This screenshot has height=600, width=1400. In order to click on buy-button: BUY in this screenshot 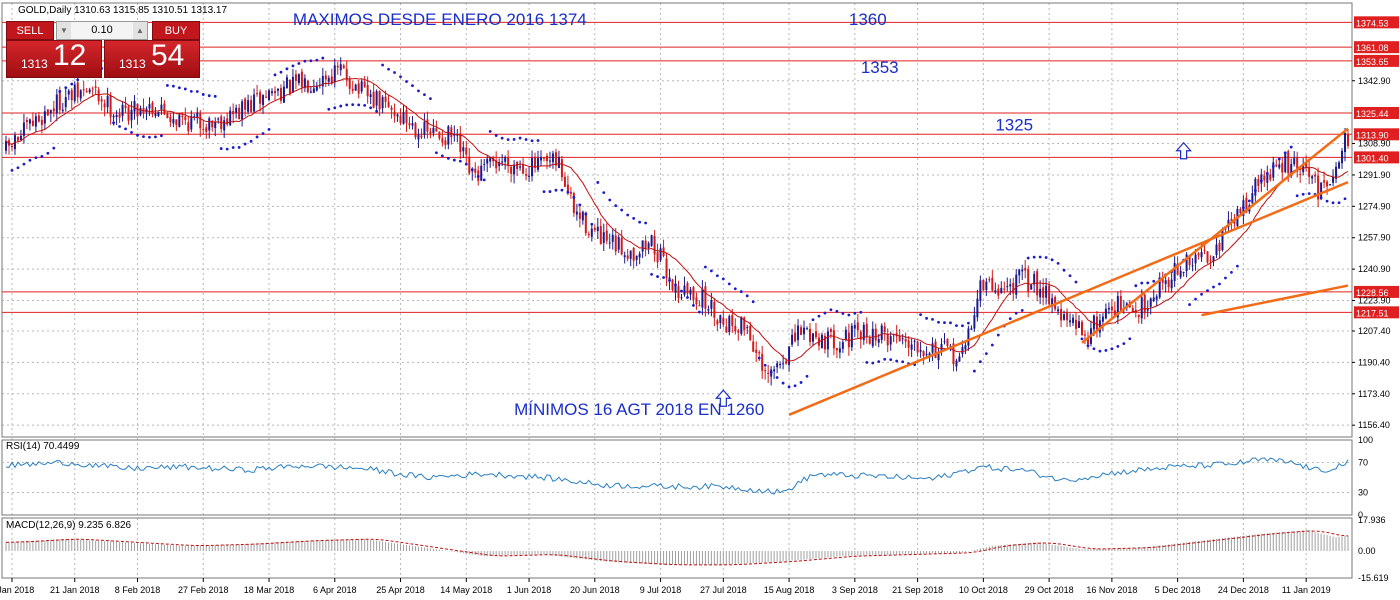, I will do `click(176, 30)`.